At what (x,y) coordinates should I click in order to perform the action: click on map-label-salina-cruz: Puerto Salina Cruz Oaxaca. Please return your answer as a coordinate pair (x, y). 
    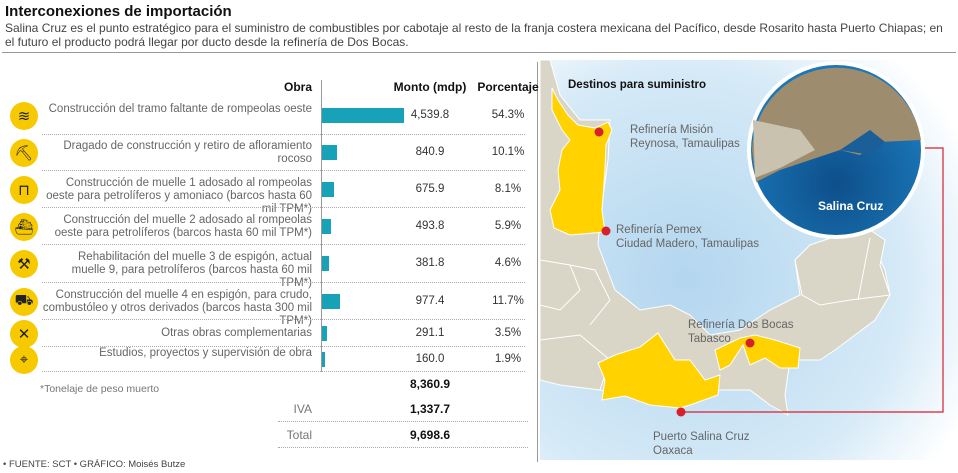
    Looking at the image, I should click on (701, 444).